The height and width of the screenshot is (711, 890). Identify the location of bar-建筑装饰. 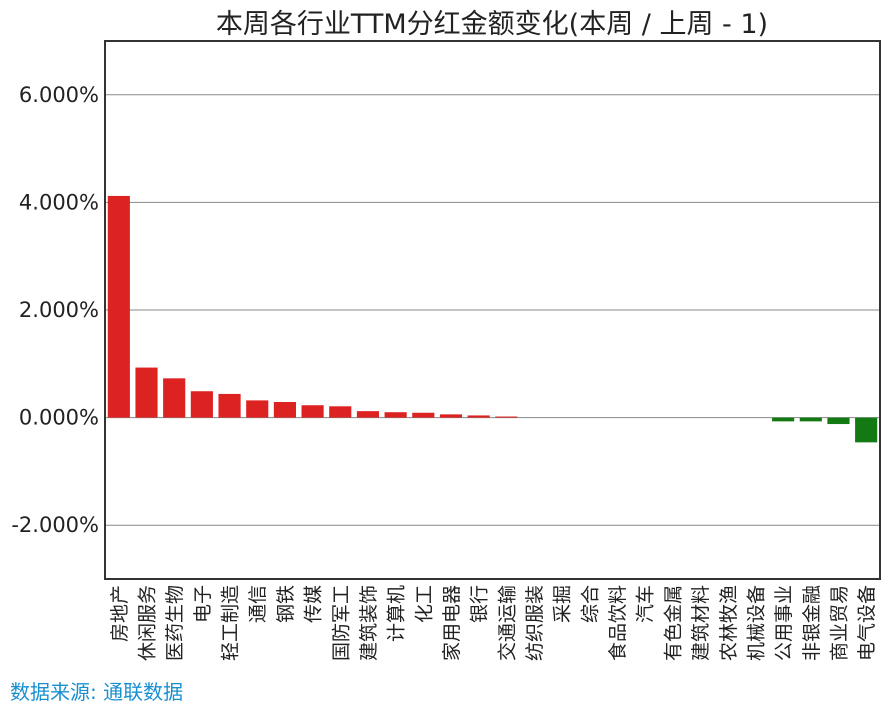
(368, 414).